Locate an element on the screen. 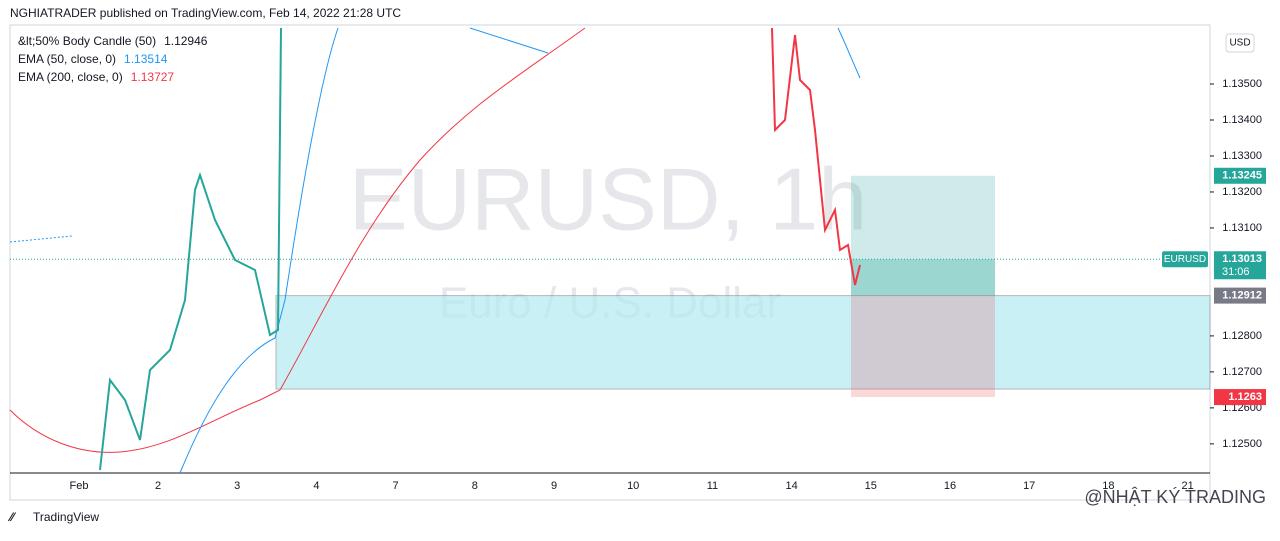 The image size is (1280, 541). symbol-badge is located at coordinates (1185, 259).